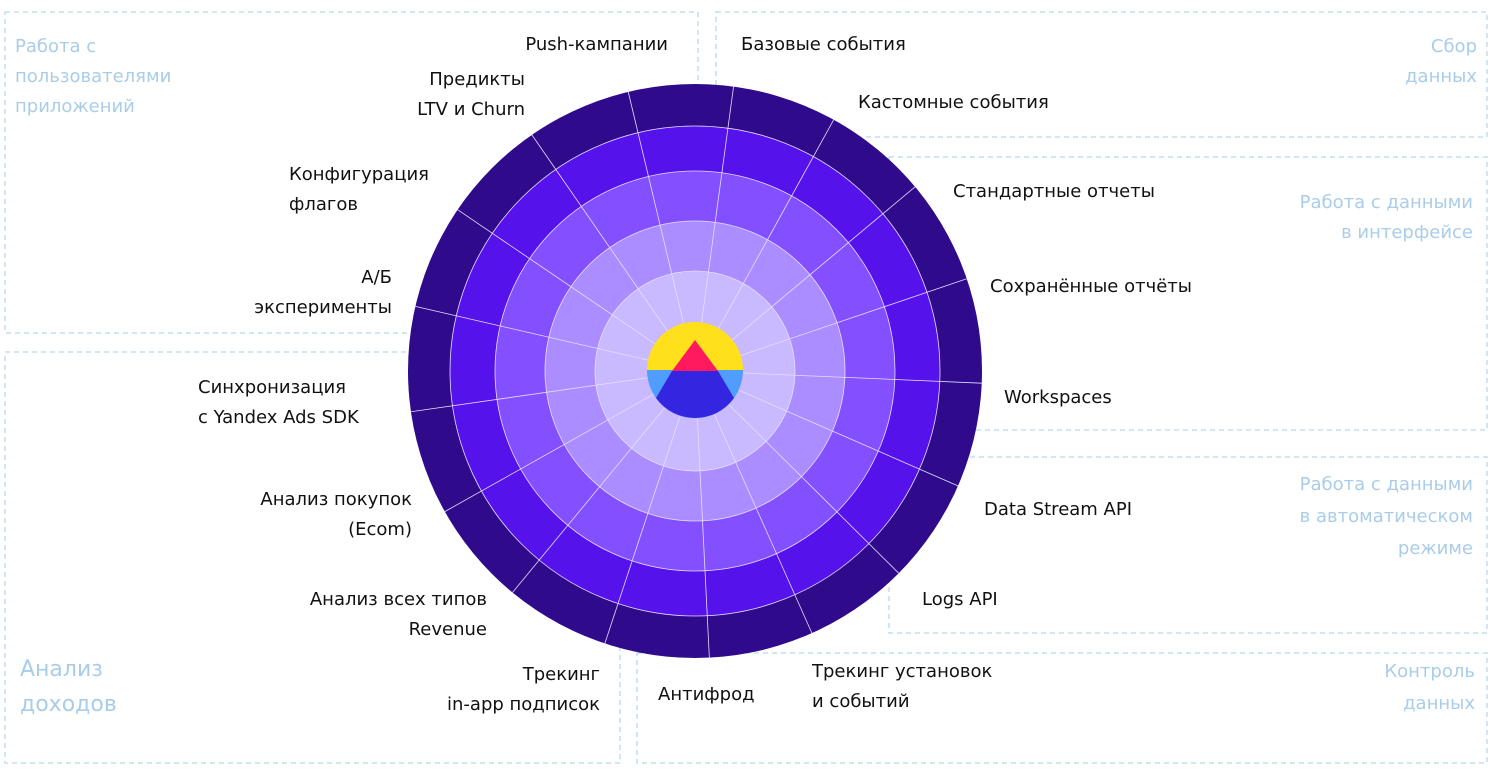 The image size is (1493, 769). I want to click on group-label: Работа с, so click(55, 46).